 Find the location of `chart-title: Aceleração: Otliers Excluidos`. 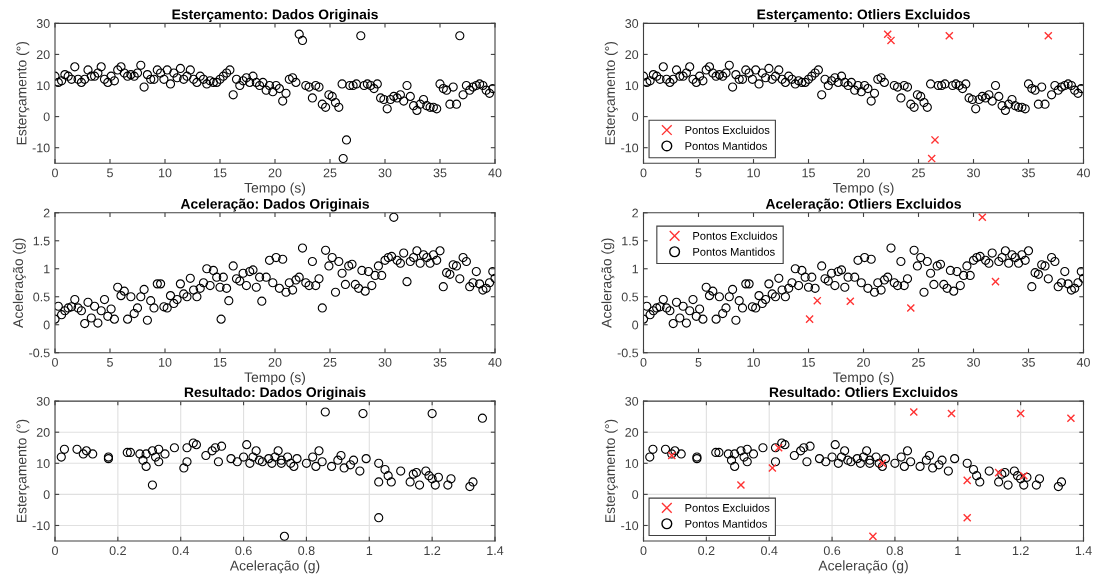

chart-title: Aceleração: Otliers Excluidos is located at coordinates (863, 205).